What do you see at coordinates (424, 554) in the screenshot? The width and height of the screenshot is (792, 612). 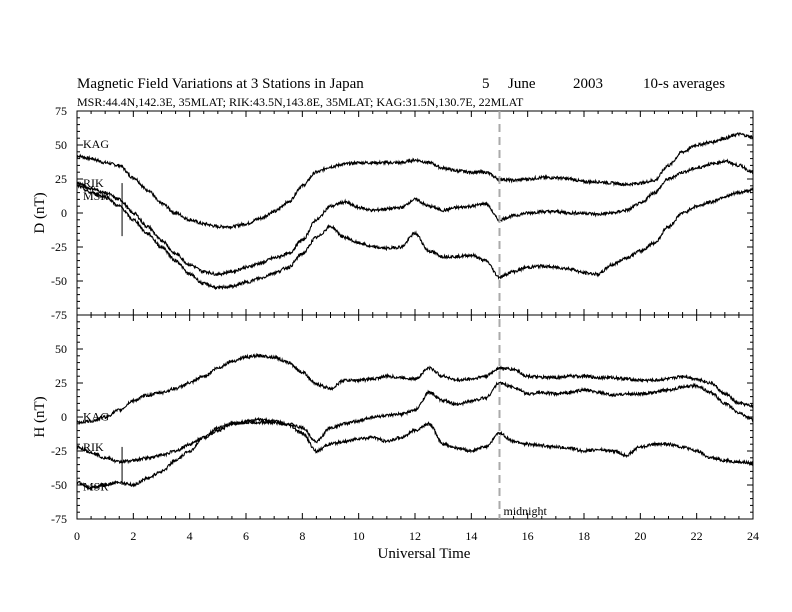 I see `x-axis-title: Universal Time` at bounding box center [424, 554].